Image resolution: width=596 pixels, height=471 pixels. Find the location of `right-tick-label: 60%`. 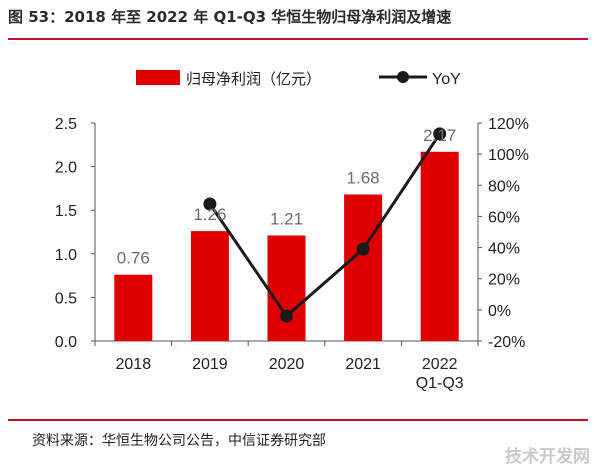

right-tick-label: 60% is located at coordinates (504, 217).